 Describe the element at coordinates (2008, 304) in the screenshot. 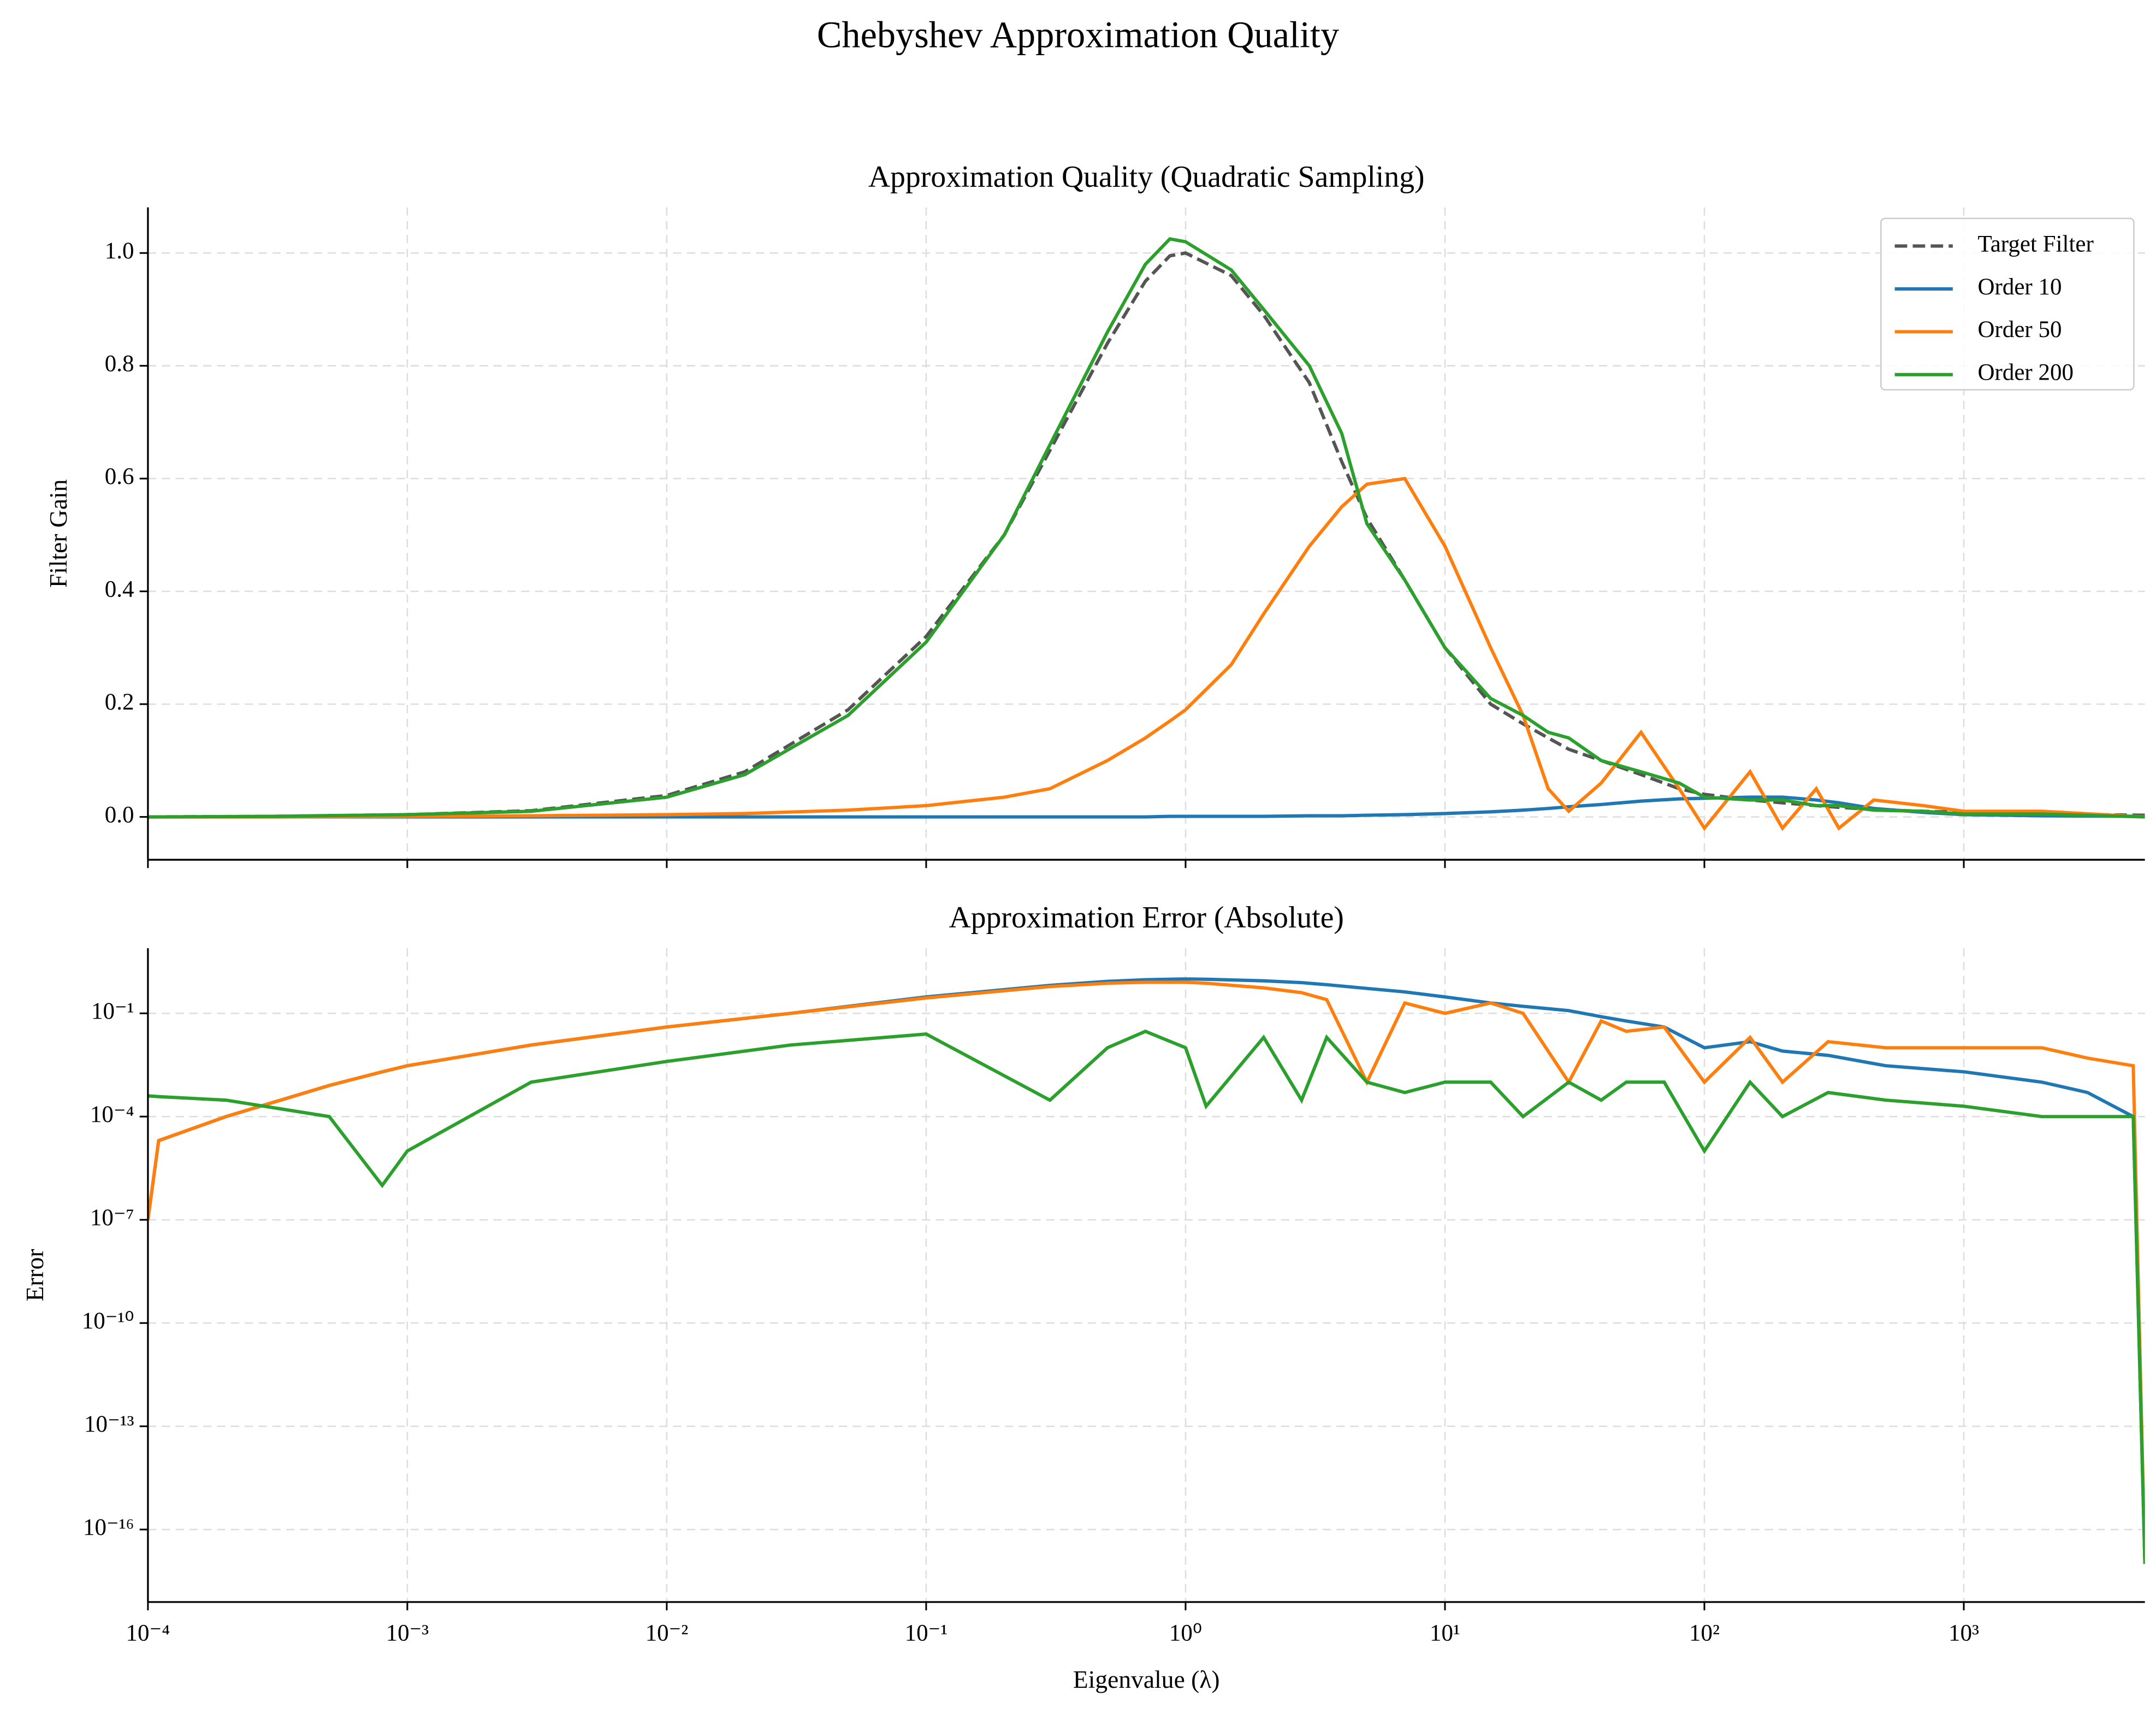

I see `legend-box` at that location.